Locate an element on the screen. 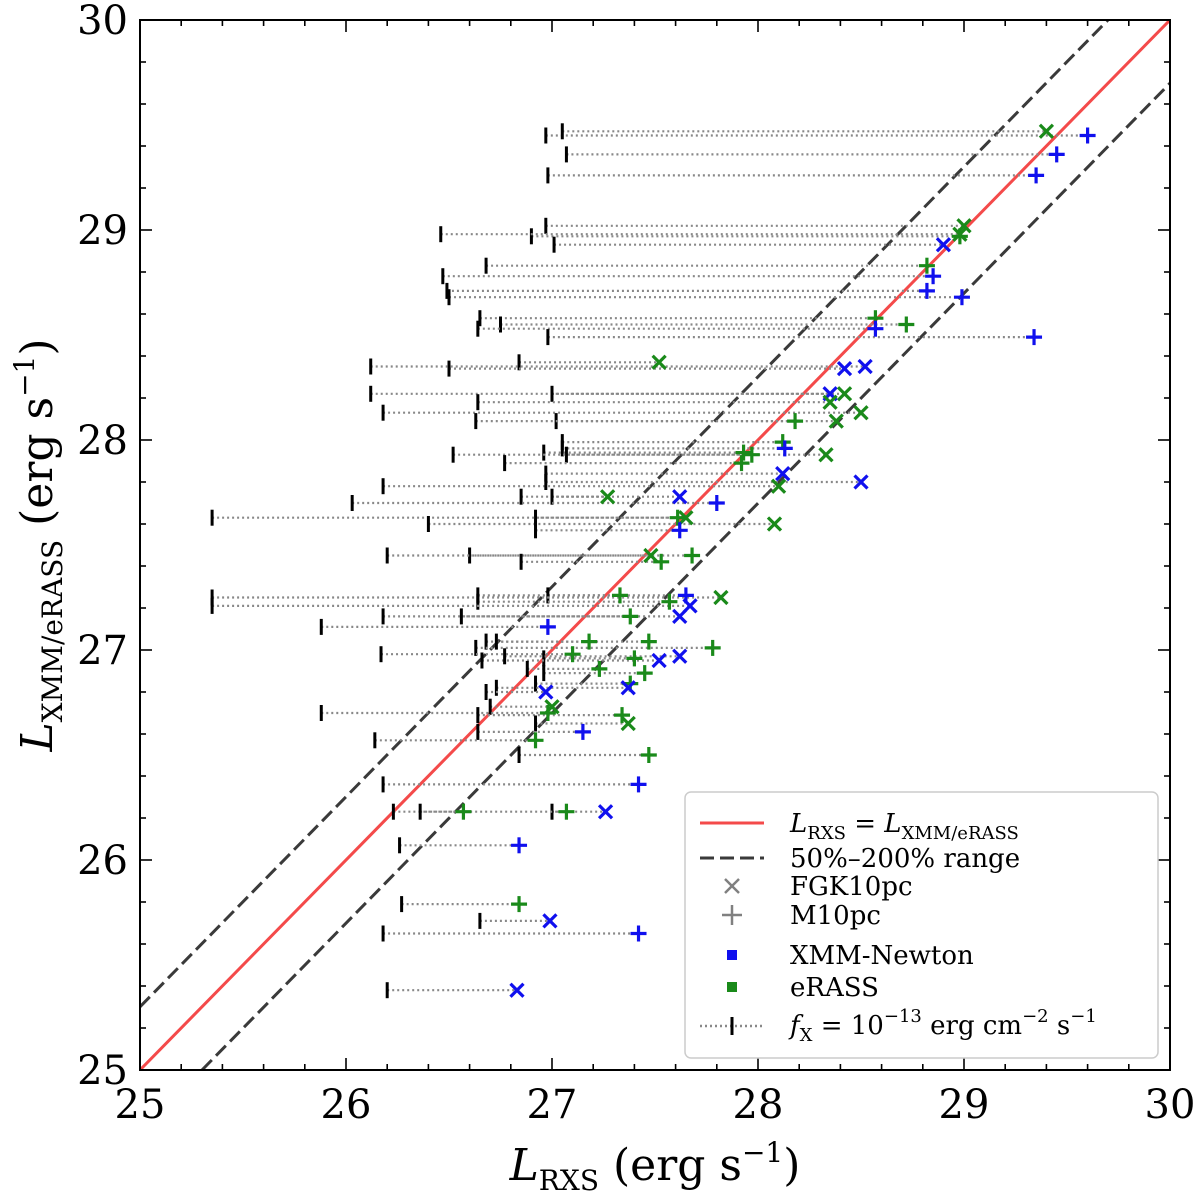 The width and height of the screenshot is (1200, 1199). x-tick-label: 26 is located at coordinates (346, 1105).